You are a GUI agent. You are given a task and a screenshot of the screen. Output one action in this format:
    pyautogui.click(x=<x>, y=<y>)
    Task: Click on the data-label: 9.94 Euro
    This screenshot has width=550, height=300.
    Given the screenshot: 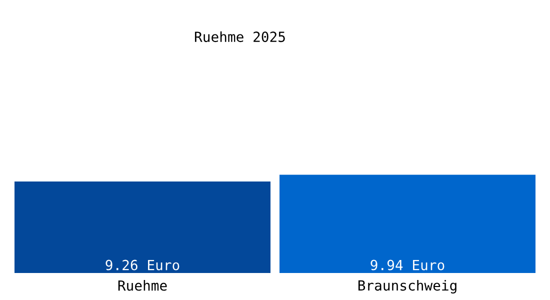 What is the action you would take?
    pyautogui.click(x=407, y=265)
    